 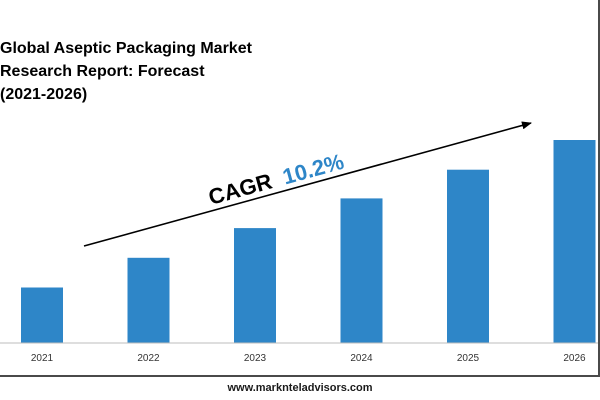 I want to click on x-tick-label-2025: 2025, so click(x=468, y=358).